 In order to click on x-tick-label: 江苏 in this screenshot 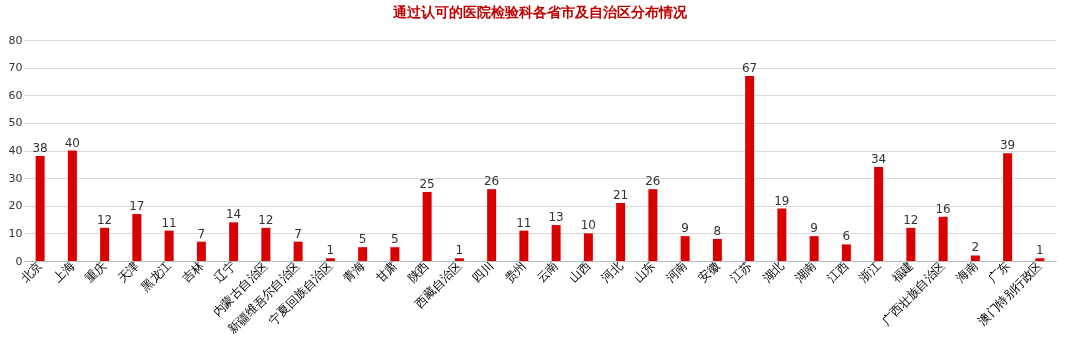, I will do `click(741, 272)`.